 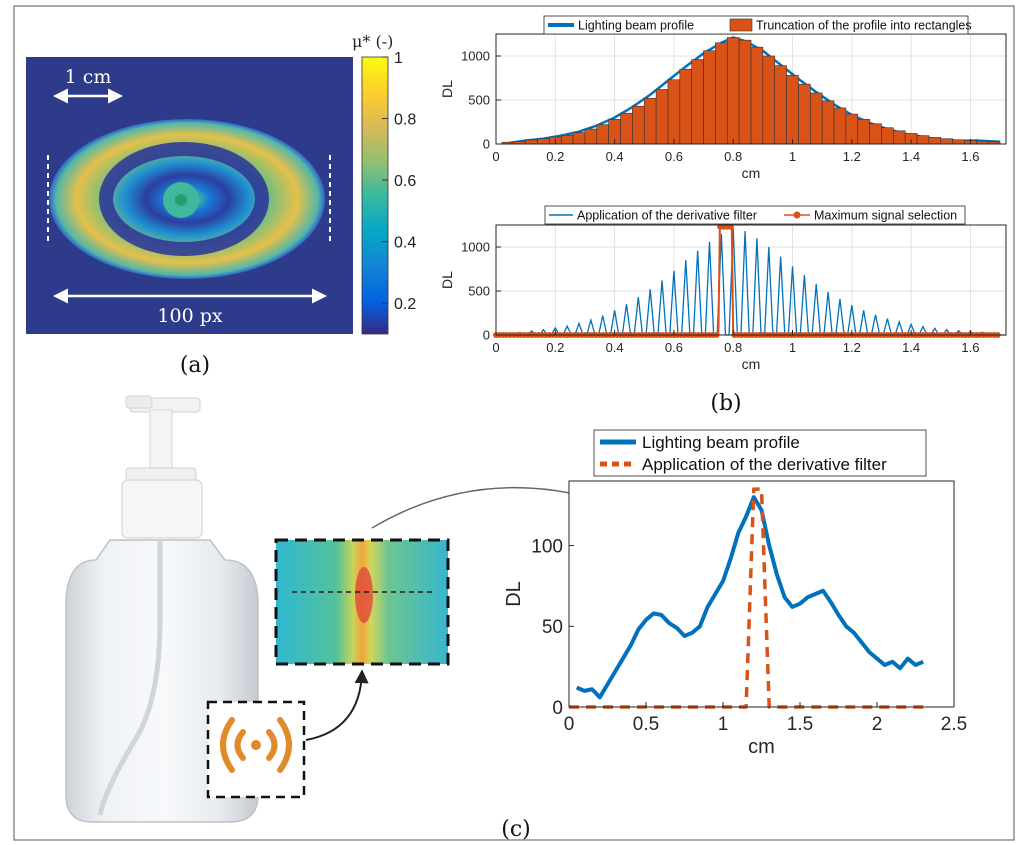 What do you see at coordinates (555, 156) in the screenshot?
I see `x-tick-label: 0.2` at bounding box center [555, 156].